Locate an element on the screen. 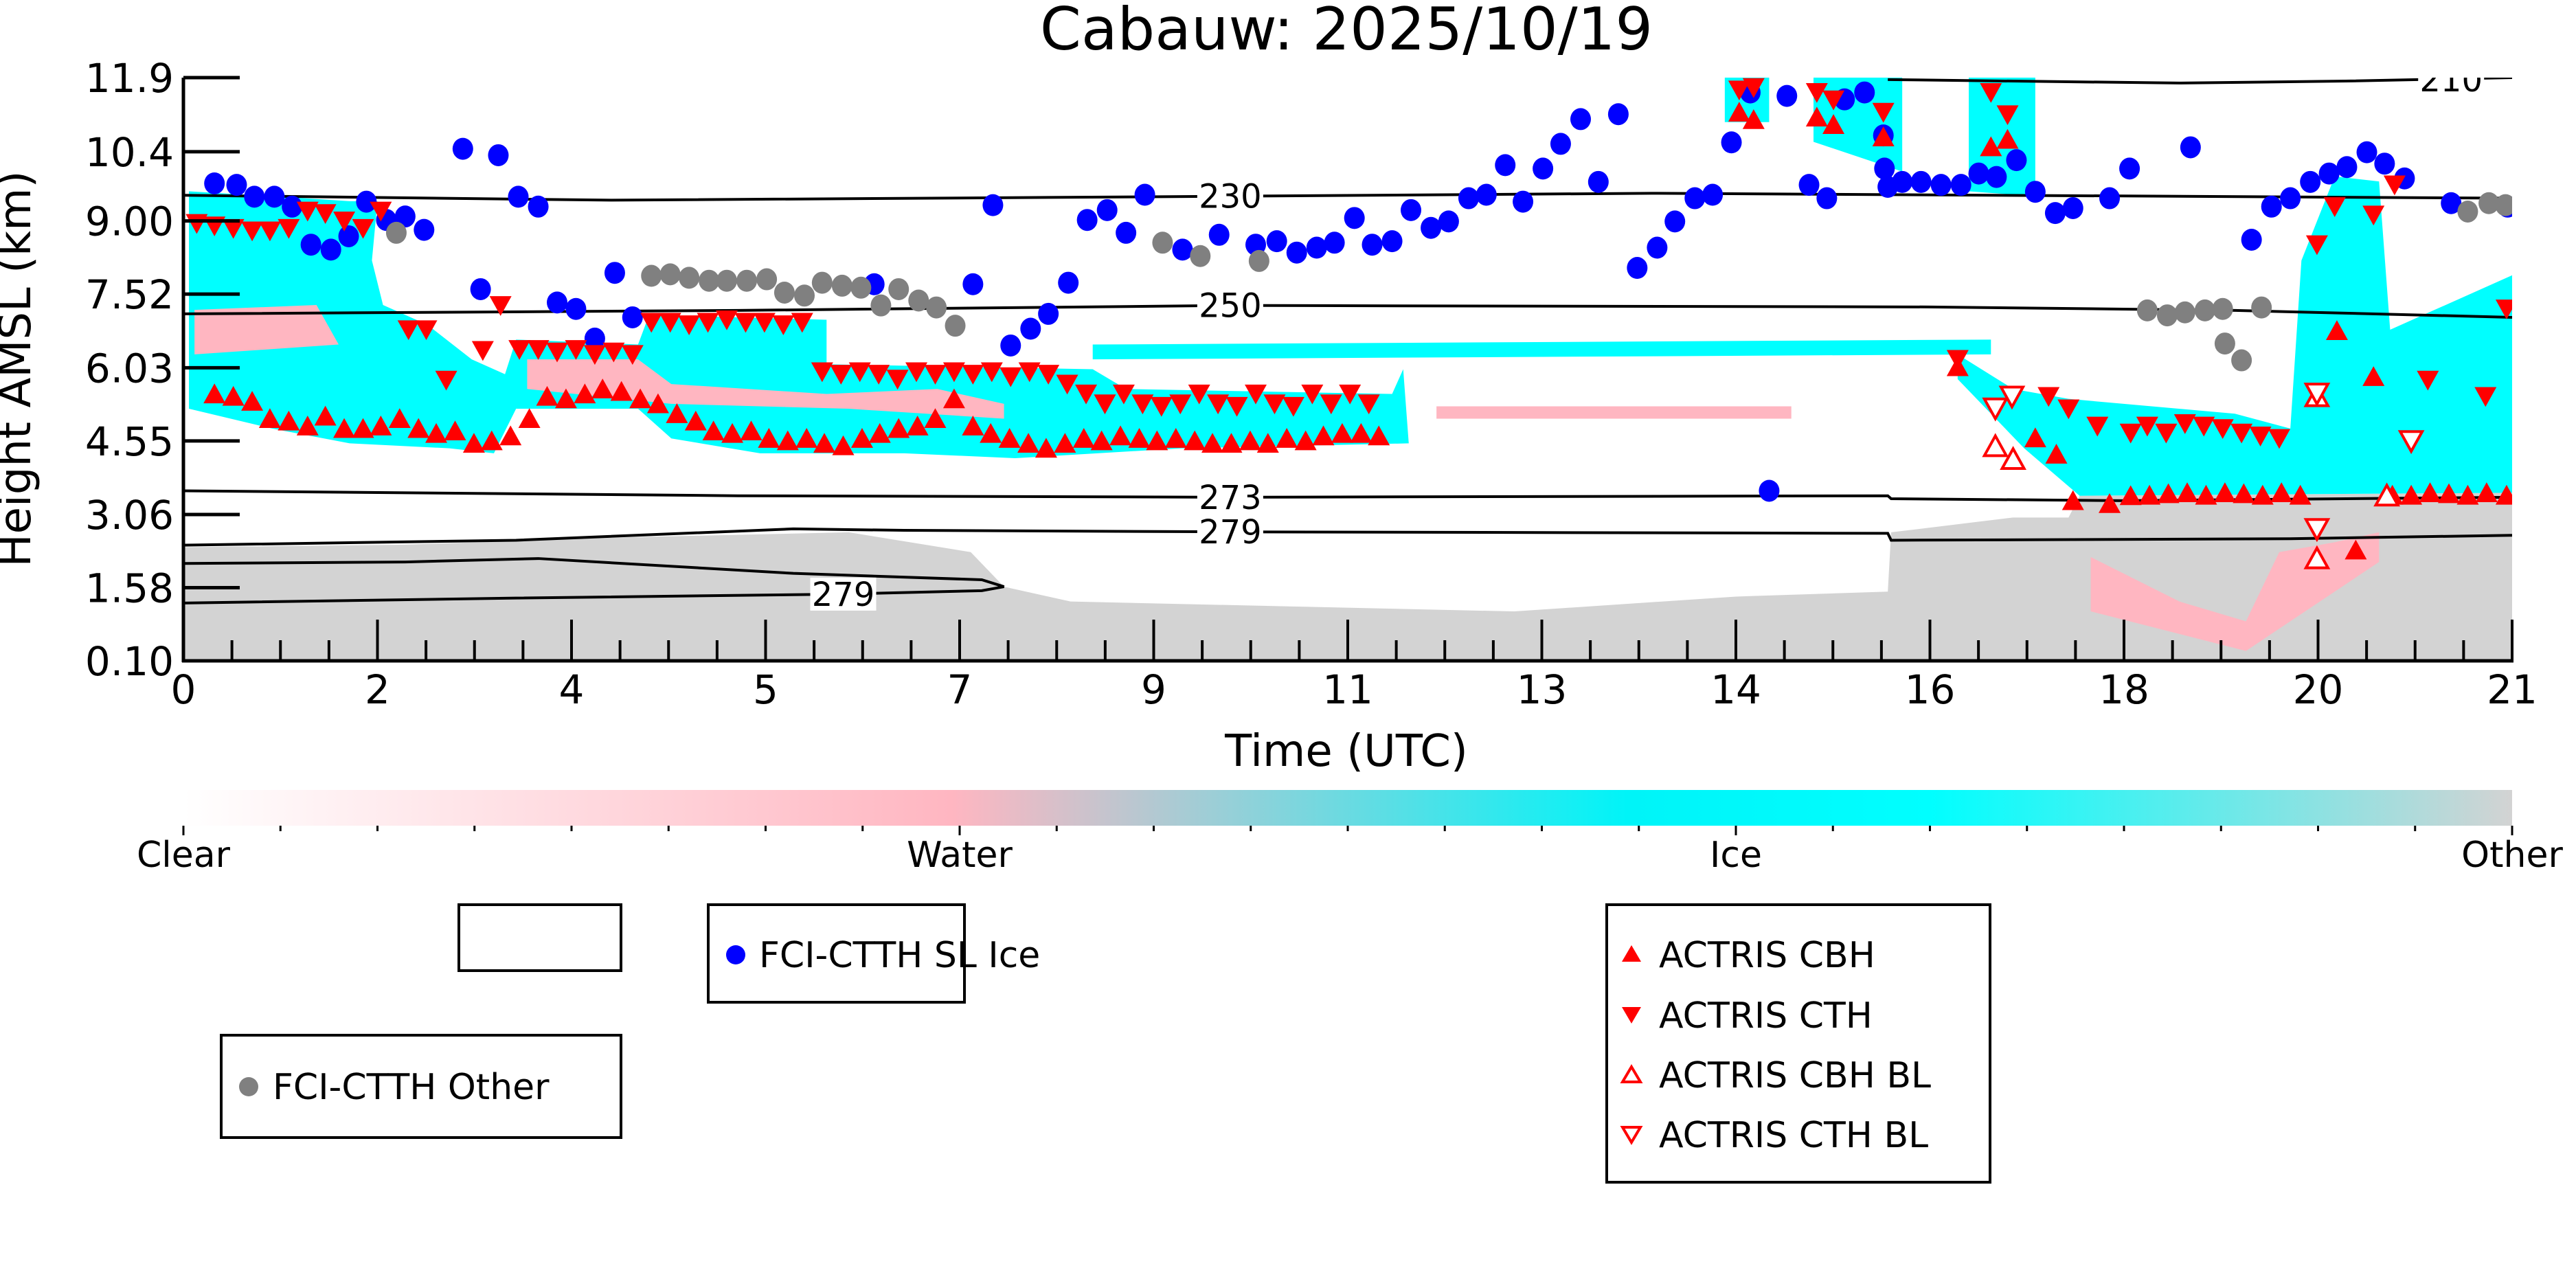  legend-sl-ice: FCI-CTTH SL Ice is located at coordinates (873, 953).